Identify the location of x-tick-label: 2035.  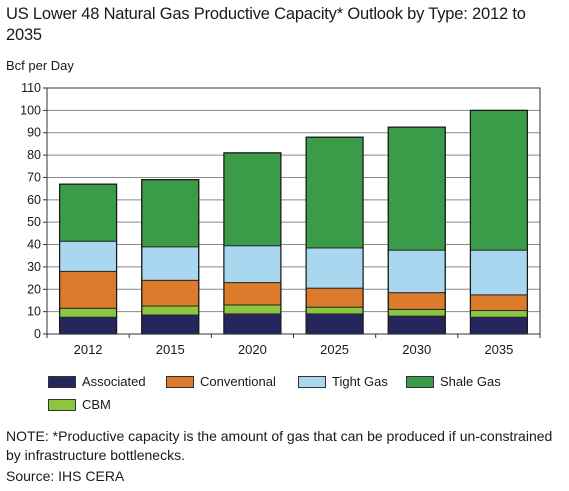
(498, 349).